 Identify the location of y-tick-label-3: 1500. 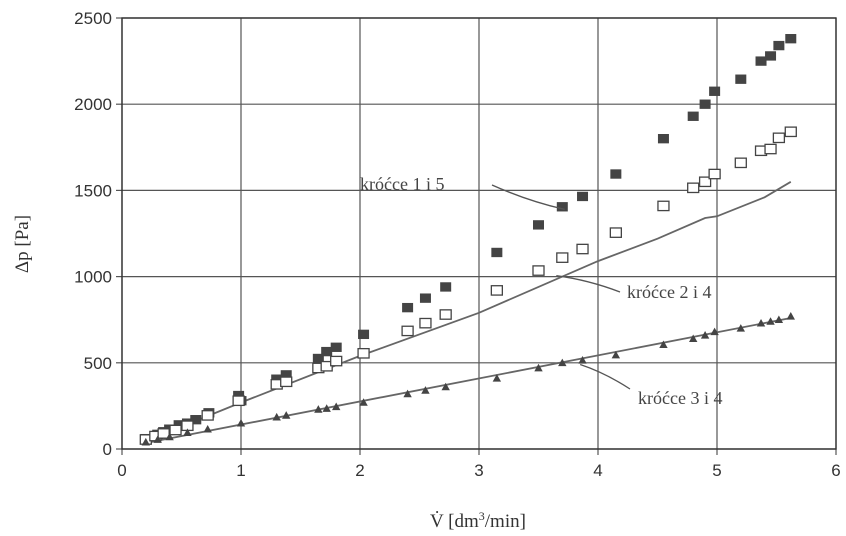
(93, 190).